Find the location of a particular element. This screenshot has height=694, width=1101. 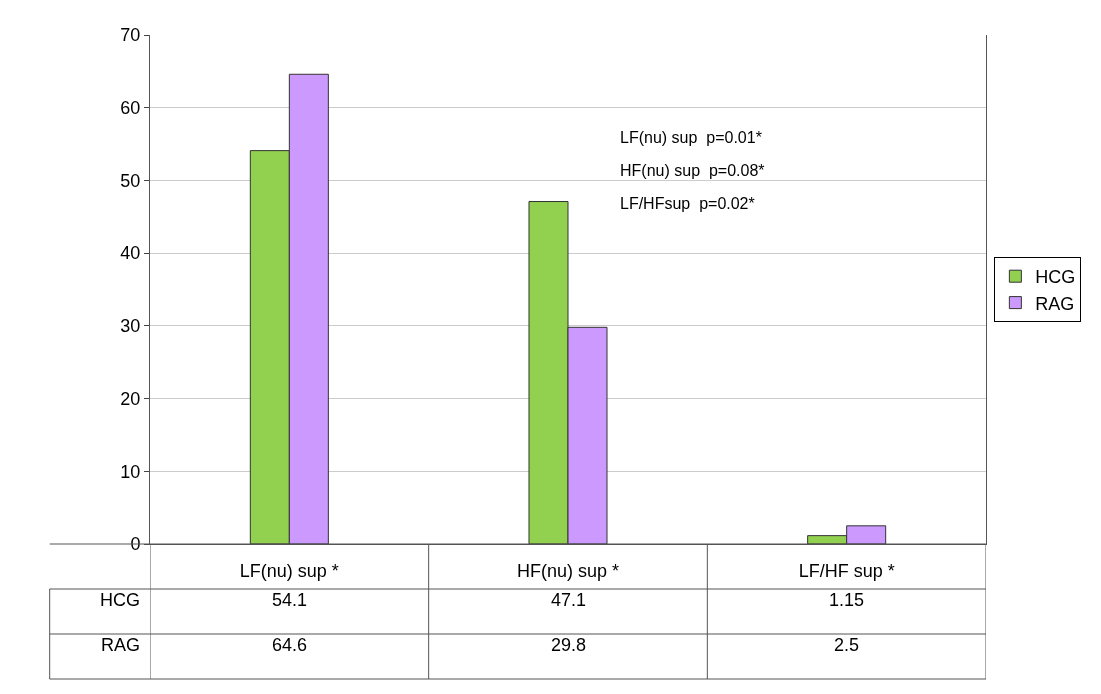

data-label: 54.1 is located at coordinates (290, 600).